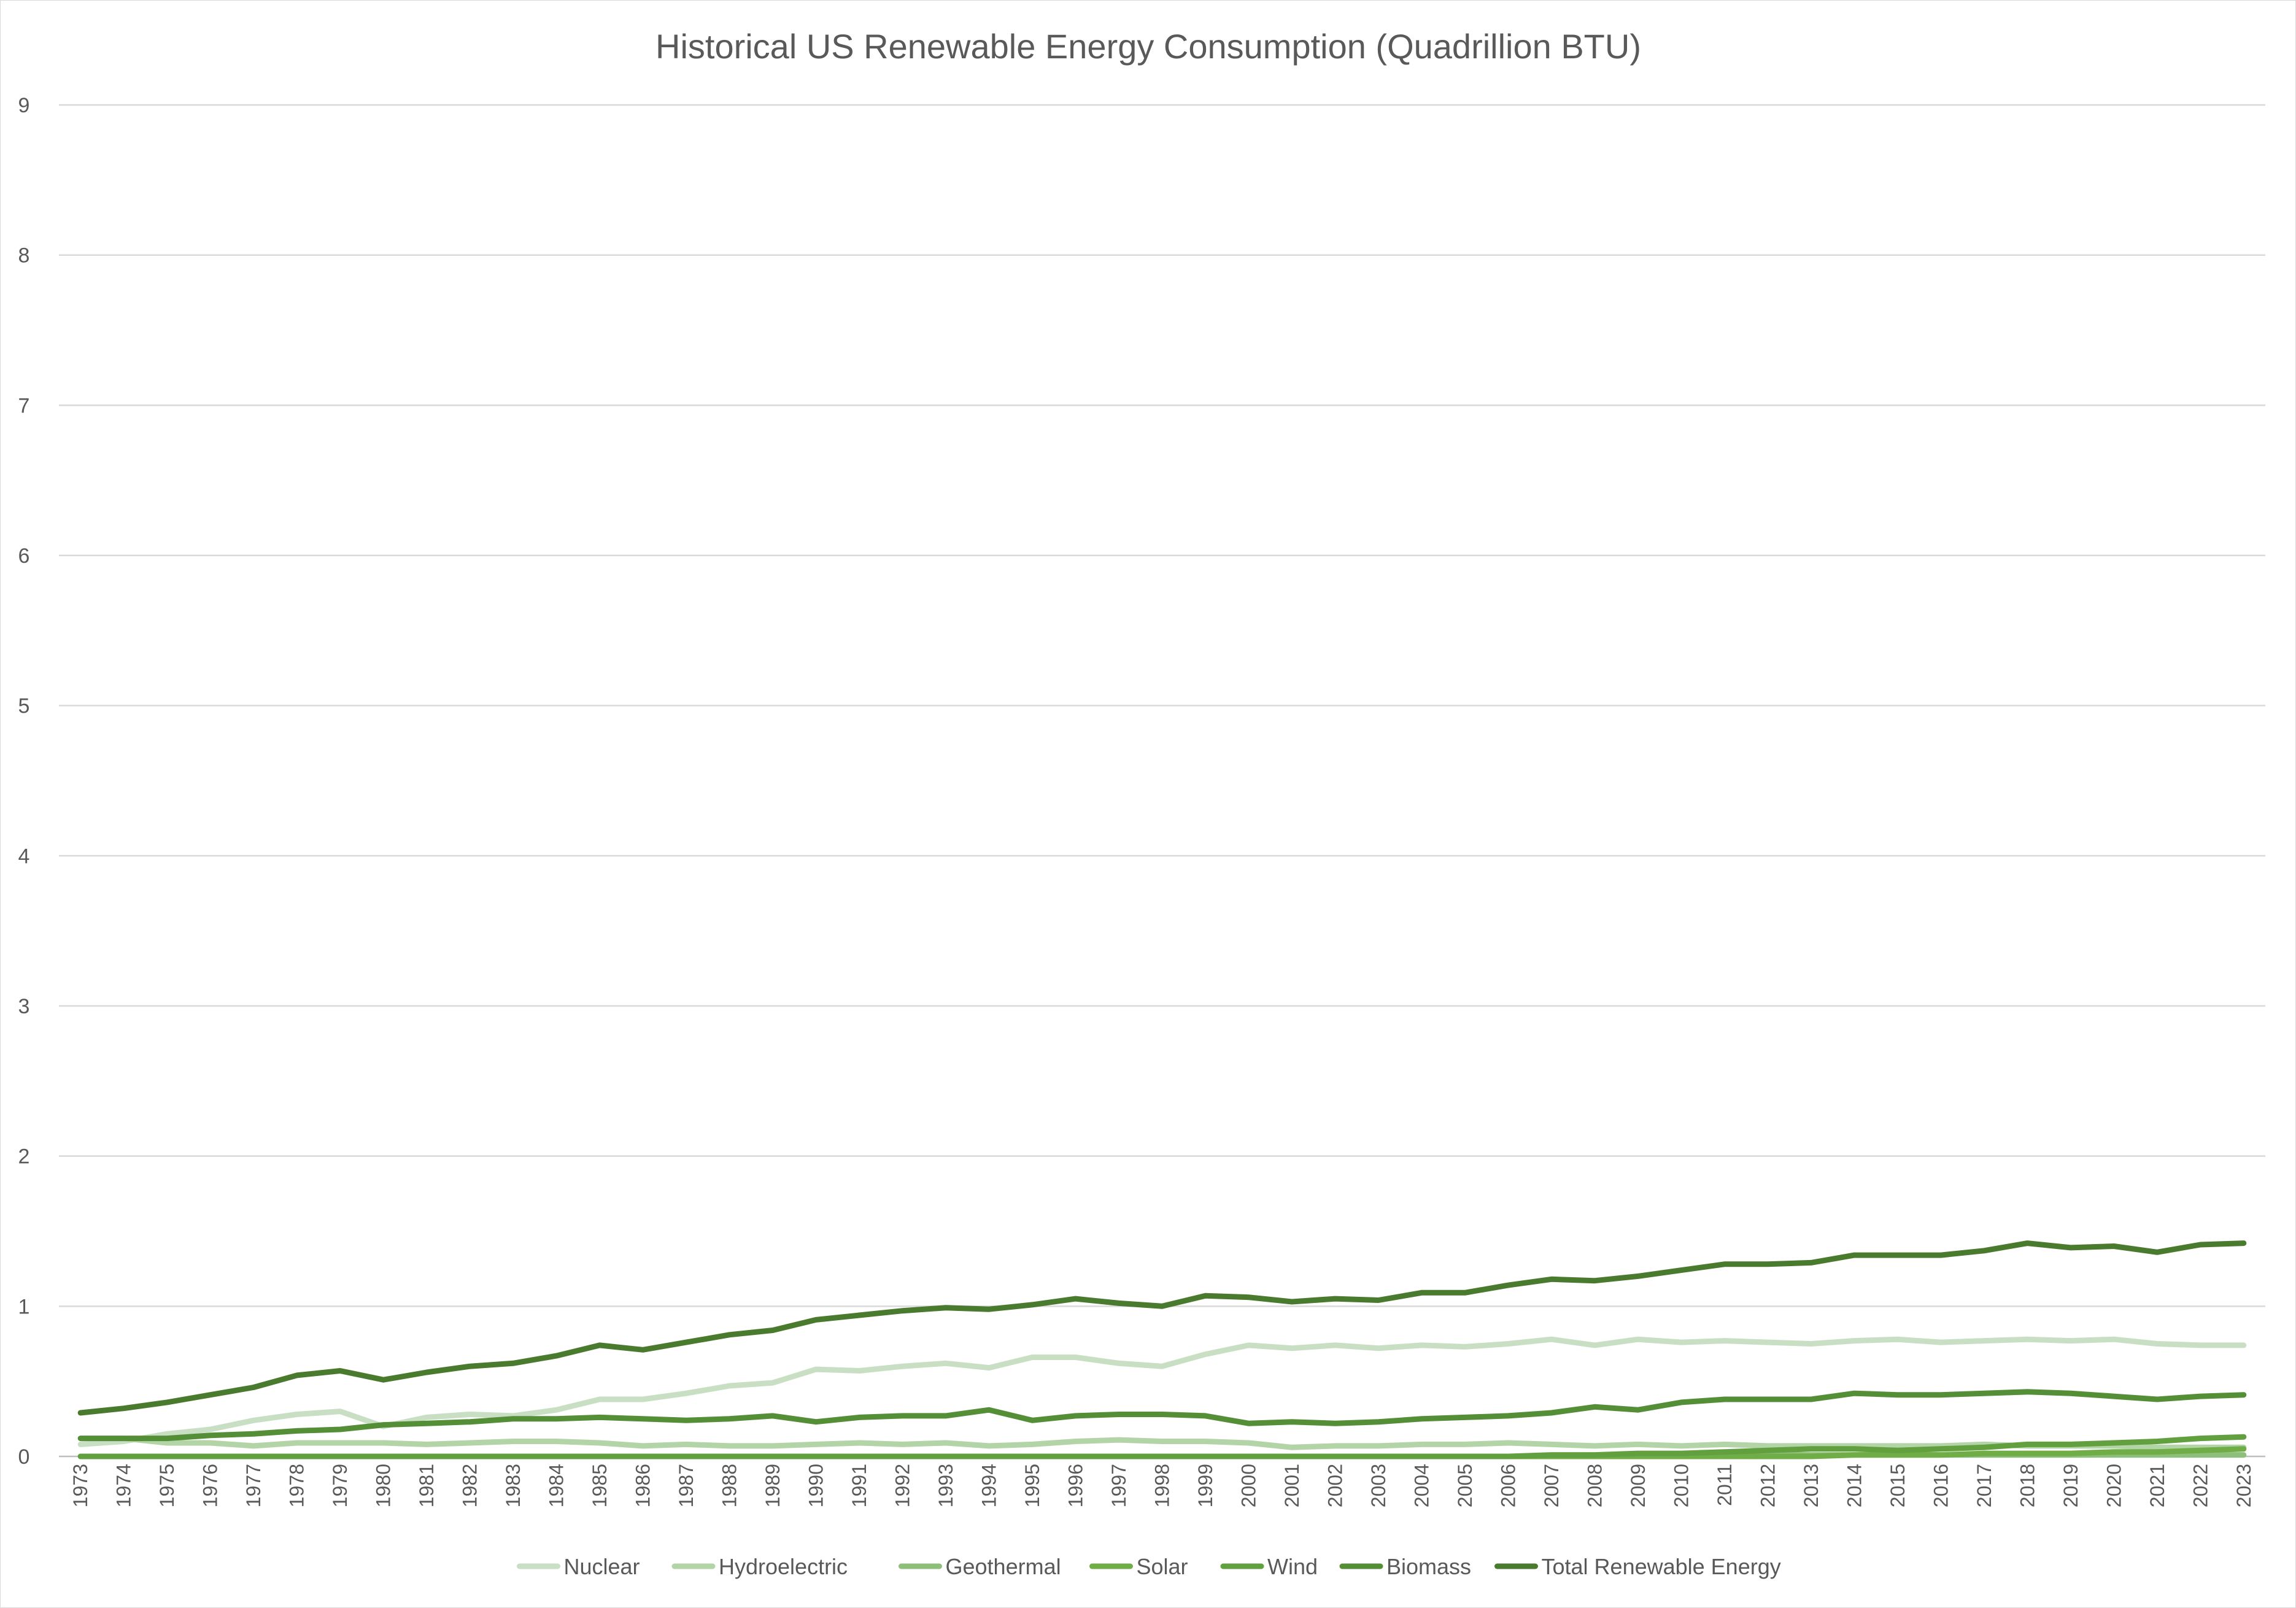  What do you see at coordinates (1076, 1486) in the screenshot?
I see `x-tick-label: 1996` at bounding box center [1076, 1486].